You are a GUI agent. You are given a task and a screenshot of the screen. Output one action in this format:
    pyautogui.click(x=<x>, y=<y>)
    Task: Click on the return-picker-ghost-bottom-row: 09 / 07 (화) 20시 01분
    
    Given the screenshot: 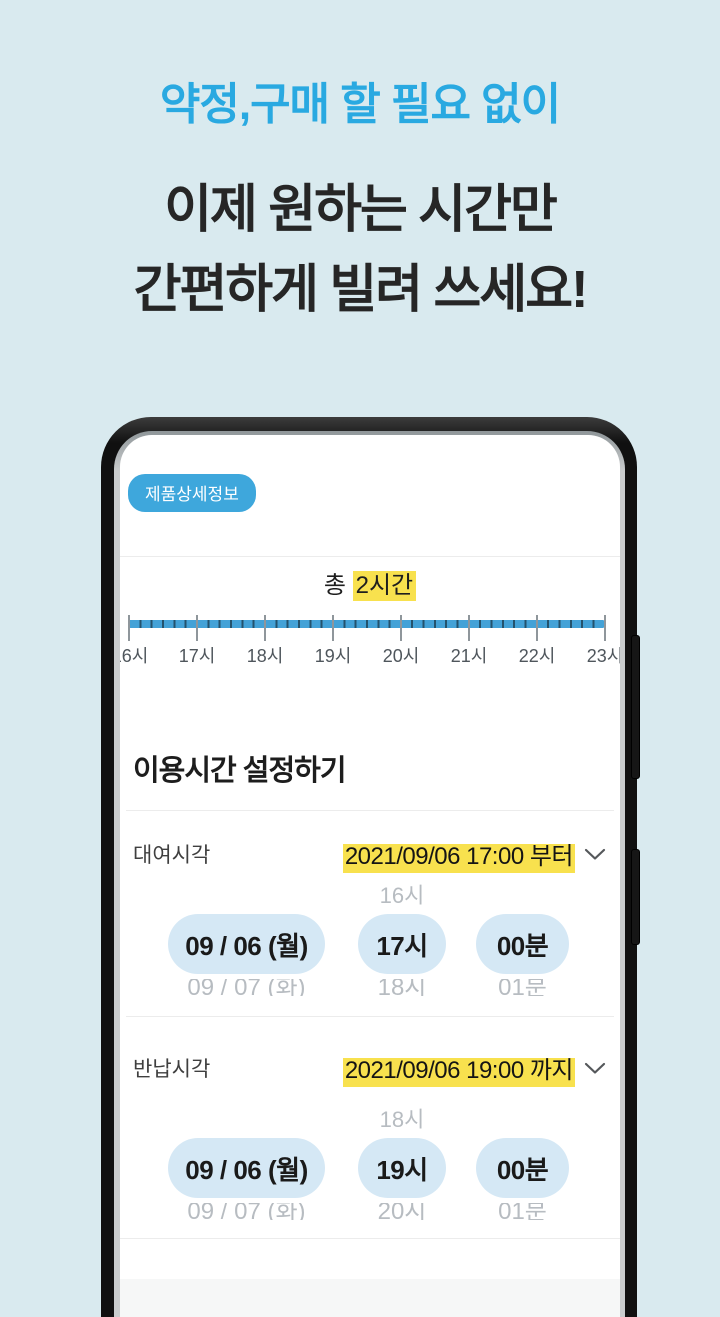 What is the action you would take?
    pyautogui.click(x=370, y=1211)
    